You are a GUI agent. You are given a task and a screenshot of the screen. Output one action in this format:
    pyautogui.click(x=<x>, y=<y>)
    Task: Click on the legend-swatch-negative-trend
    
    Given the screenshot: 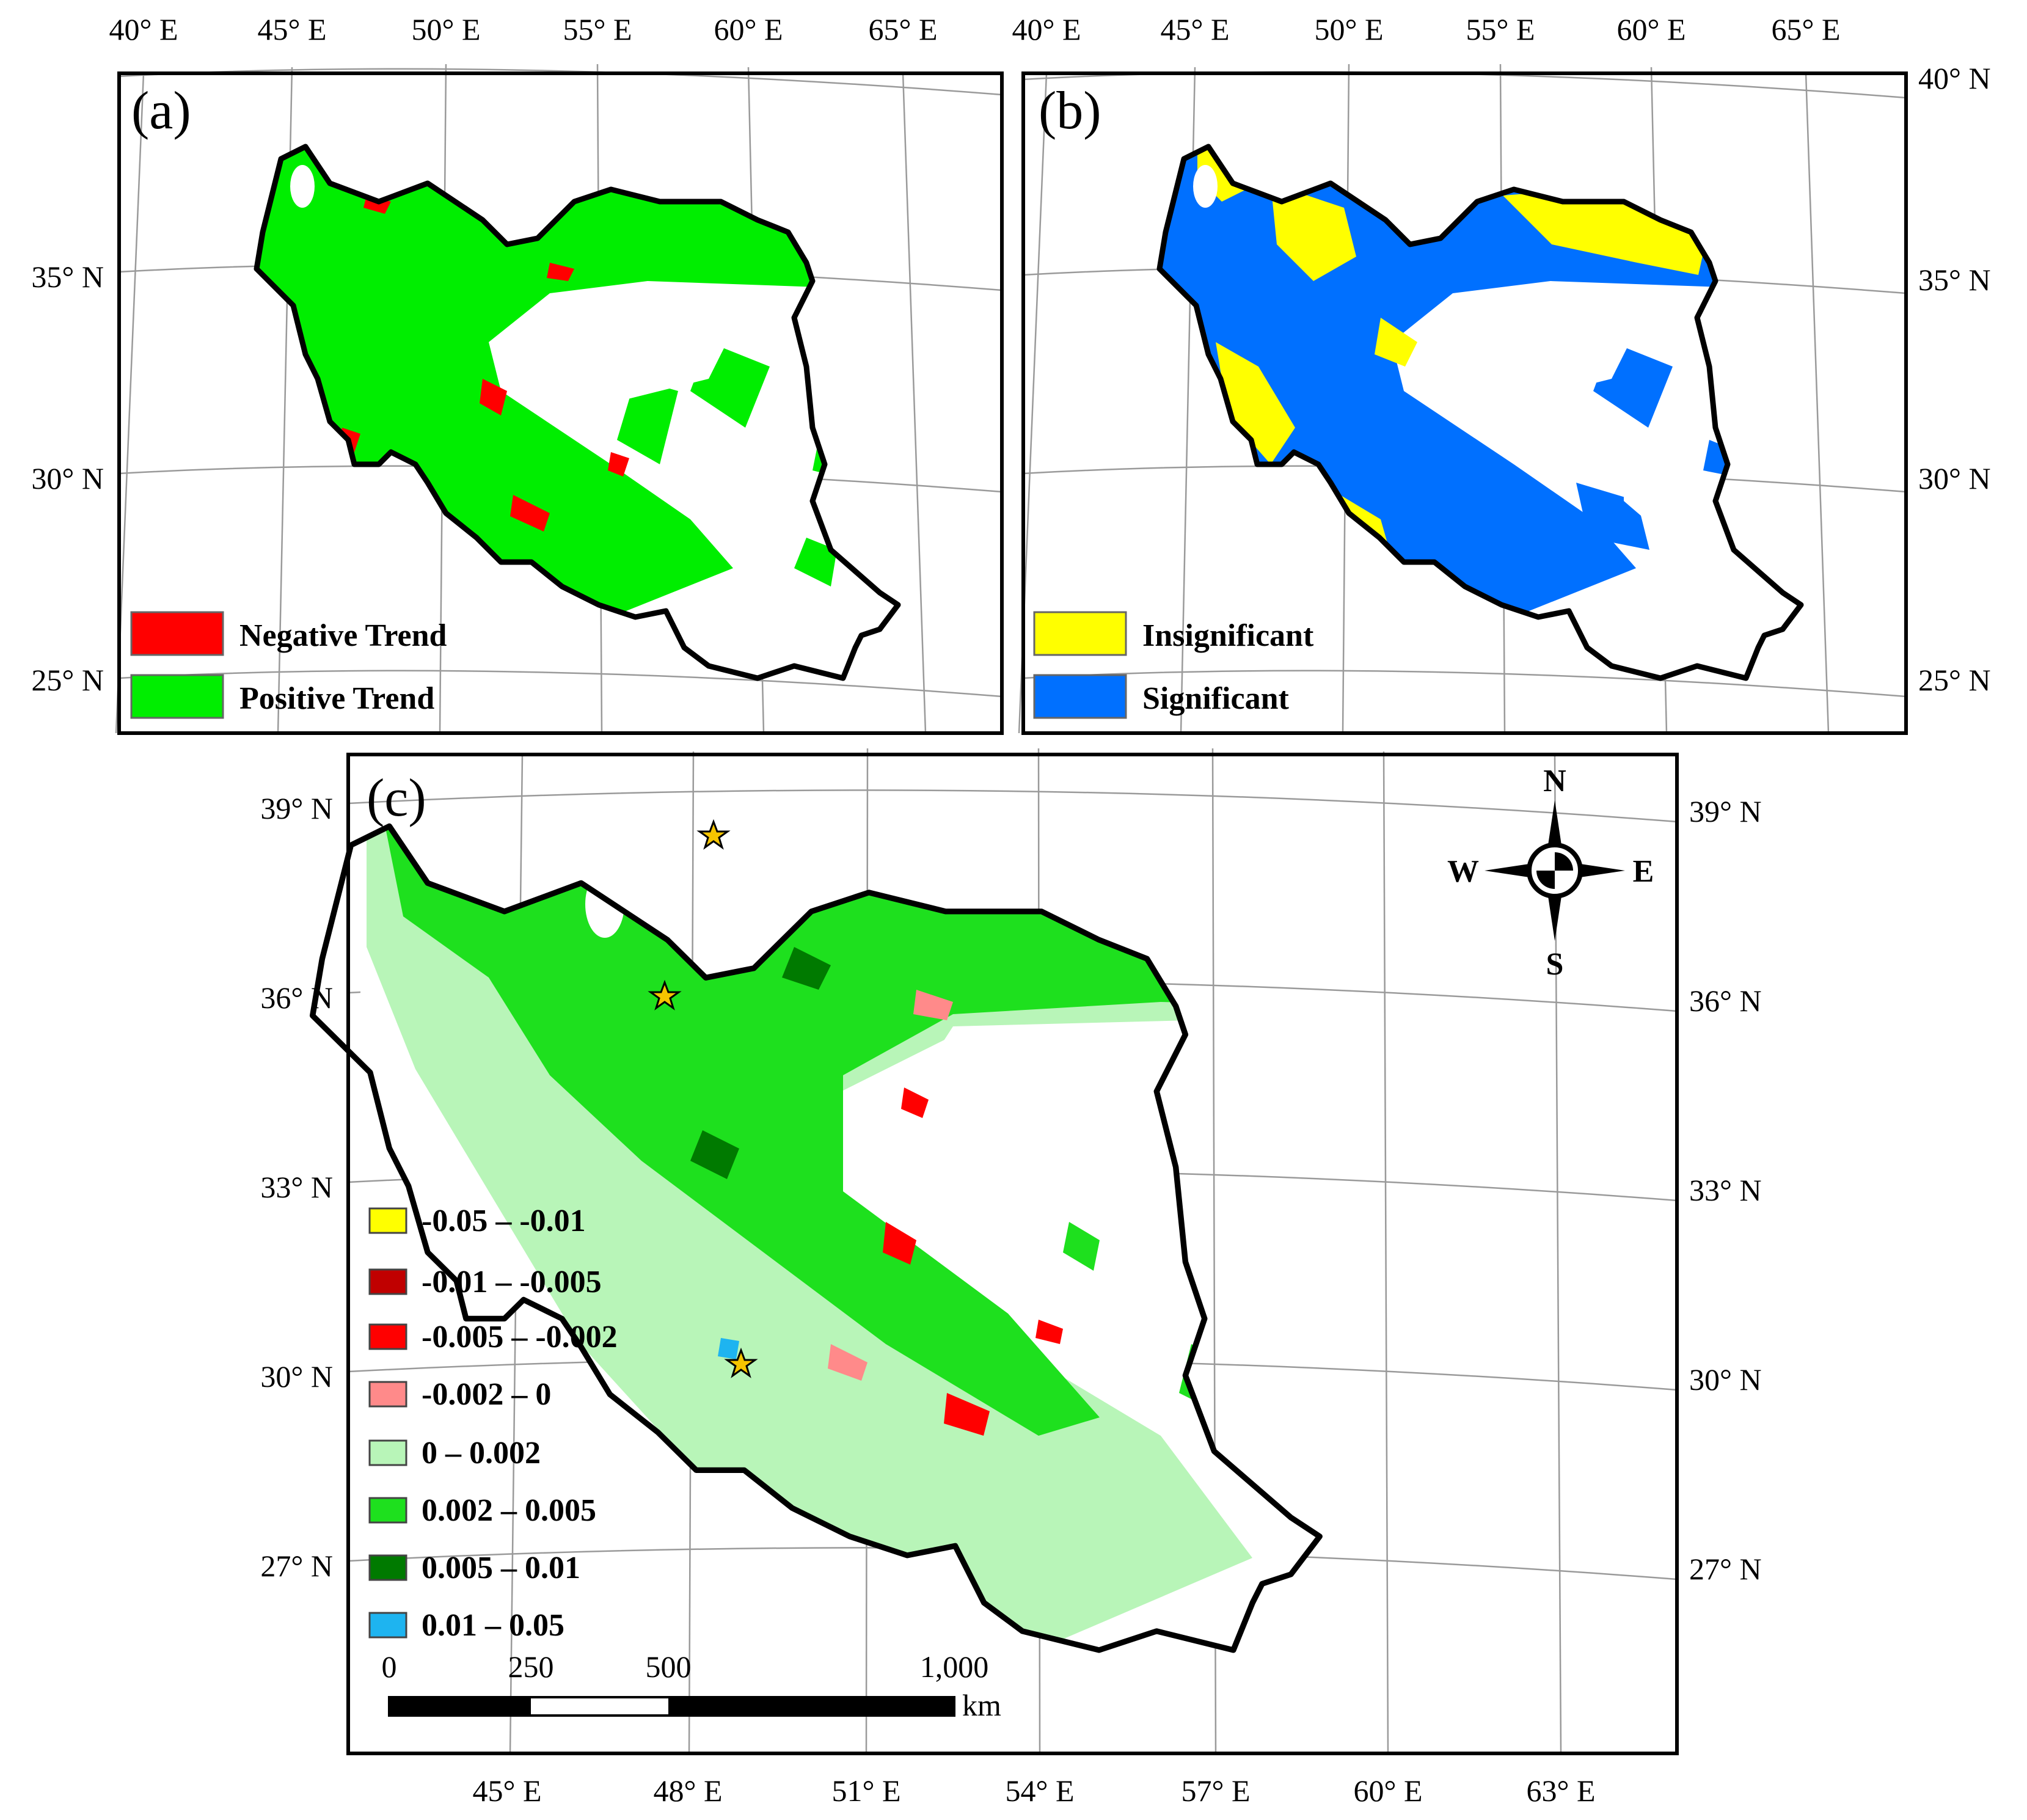 What is the action you would take?
    pyautogui.click(x=177, y=633)
    